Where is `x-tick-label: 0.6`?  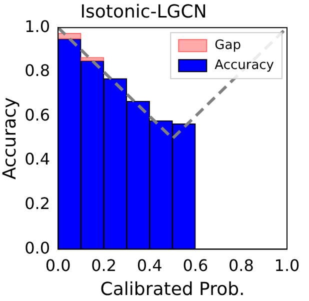 x-tick-label: 0.6 is located at coordinates (195, 265).